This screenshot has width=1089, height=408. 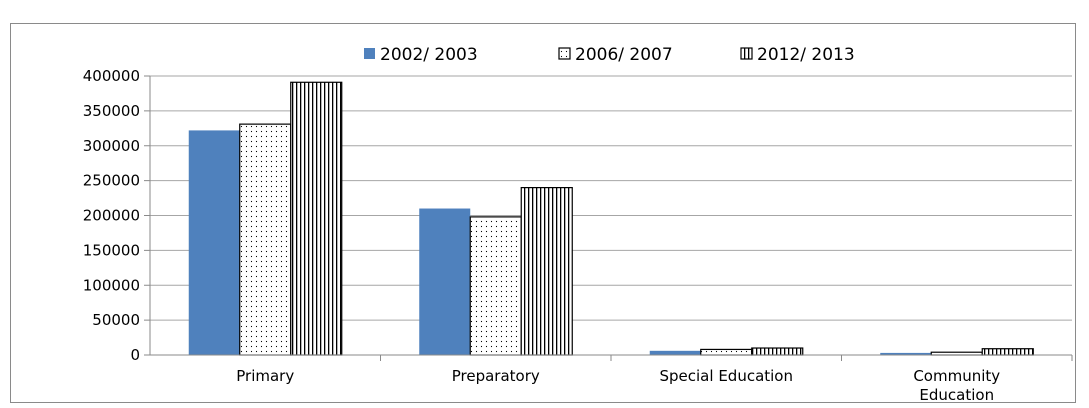 I want to click on x-tick-label: Primary, so click(x=265, y=376).